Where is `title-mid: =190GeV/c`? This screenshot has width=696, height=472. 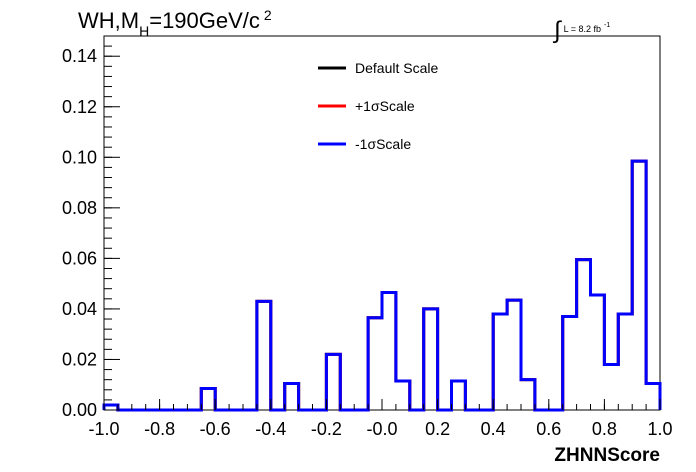
title-mid: =190GeV/c is located at coordinates (204, 20).